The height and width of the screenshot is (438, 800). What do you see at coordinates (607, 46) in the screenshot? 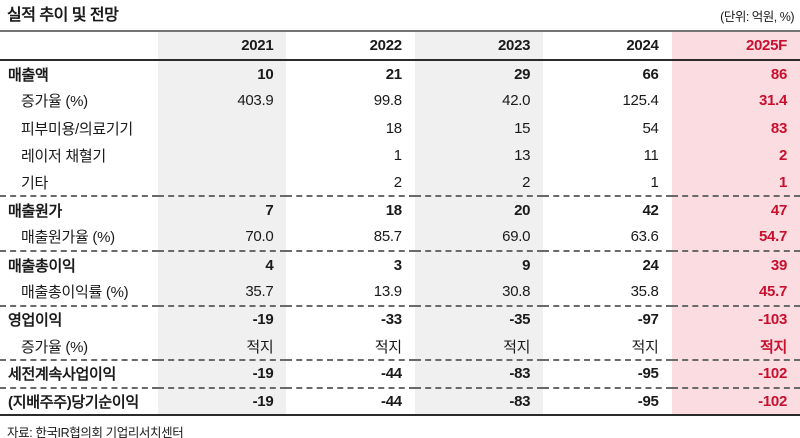
I see `col-header-2024: 2024` at bounding box center [607, 46].